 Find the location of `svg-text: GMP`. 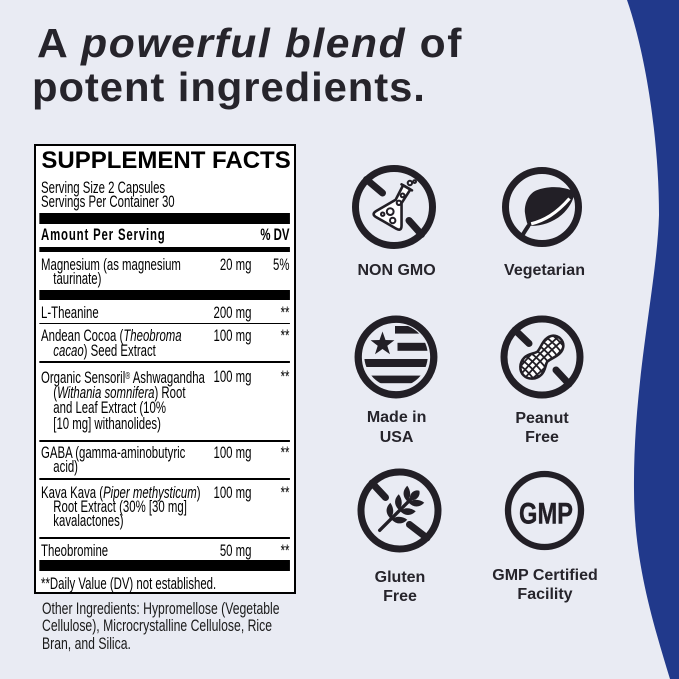

svg-text: GMP is located at coordinates (546, 513).